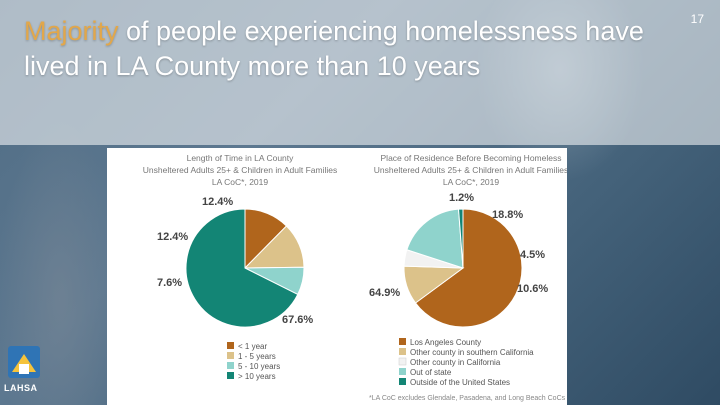  Describe the element at coordinates (532, 255) in the screenshot. I see `chart2-label-ca: 4.5%` at that location.